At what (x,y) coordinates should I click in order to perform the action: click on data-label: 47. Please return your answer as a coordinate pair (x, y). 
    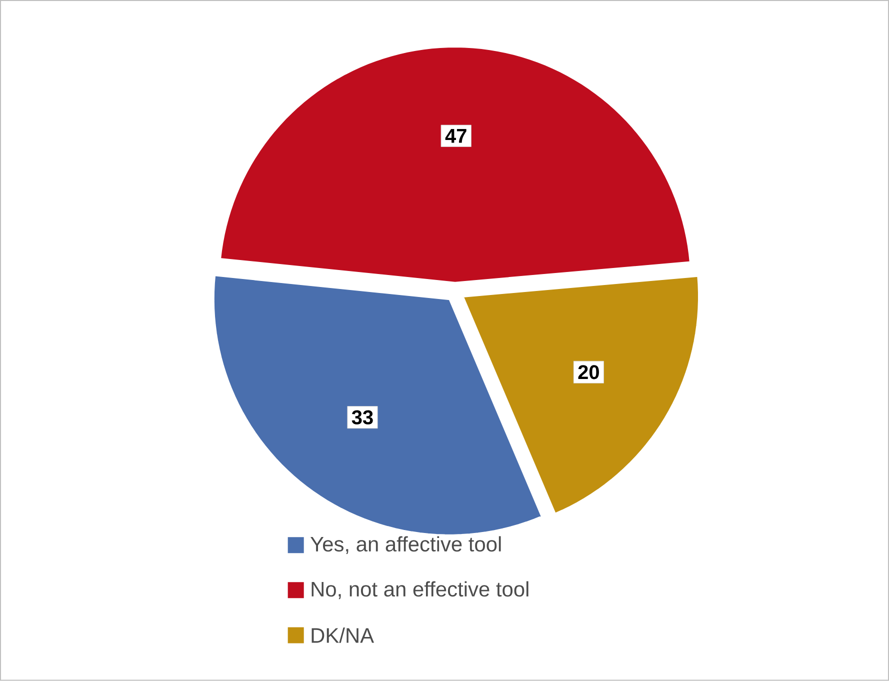
    Looking at the image, I should click on (455, 136).